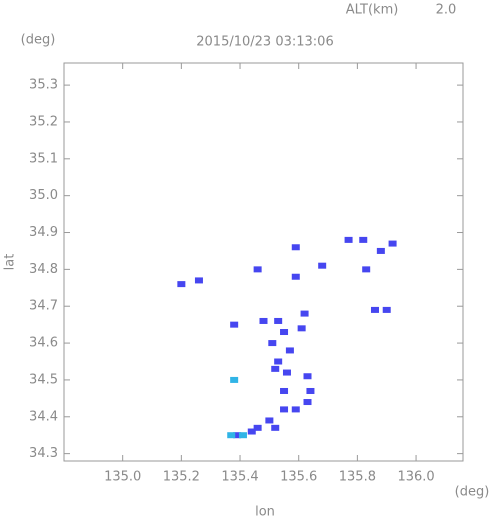 This screenshot has height=521, width=491. What do you see at coordinates (43, 85) in the screenshot?
I see `y-tick-label: 35.3` at bounding box center [43, 85].